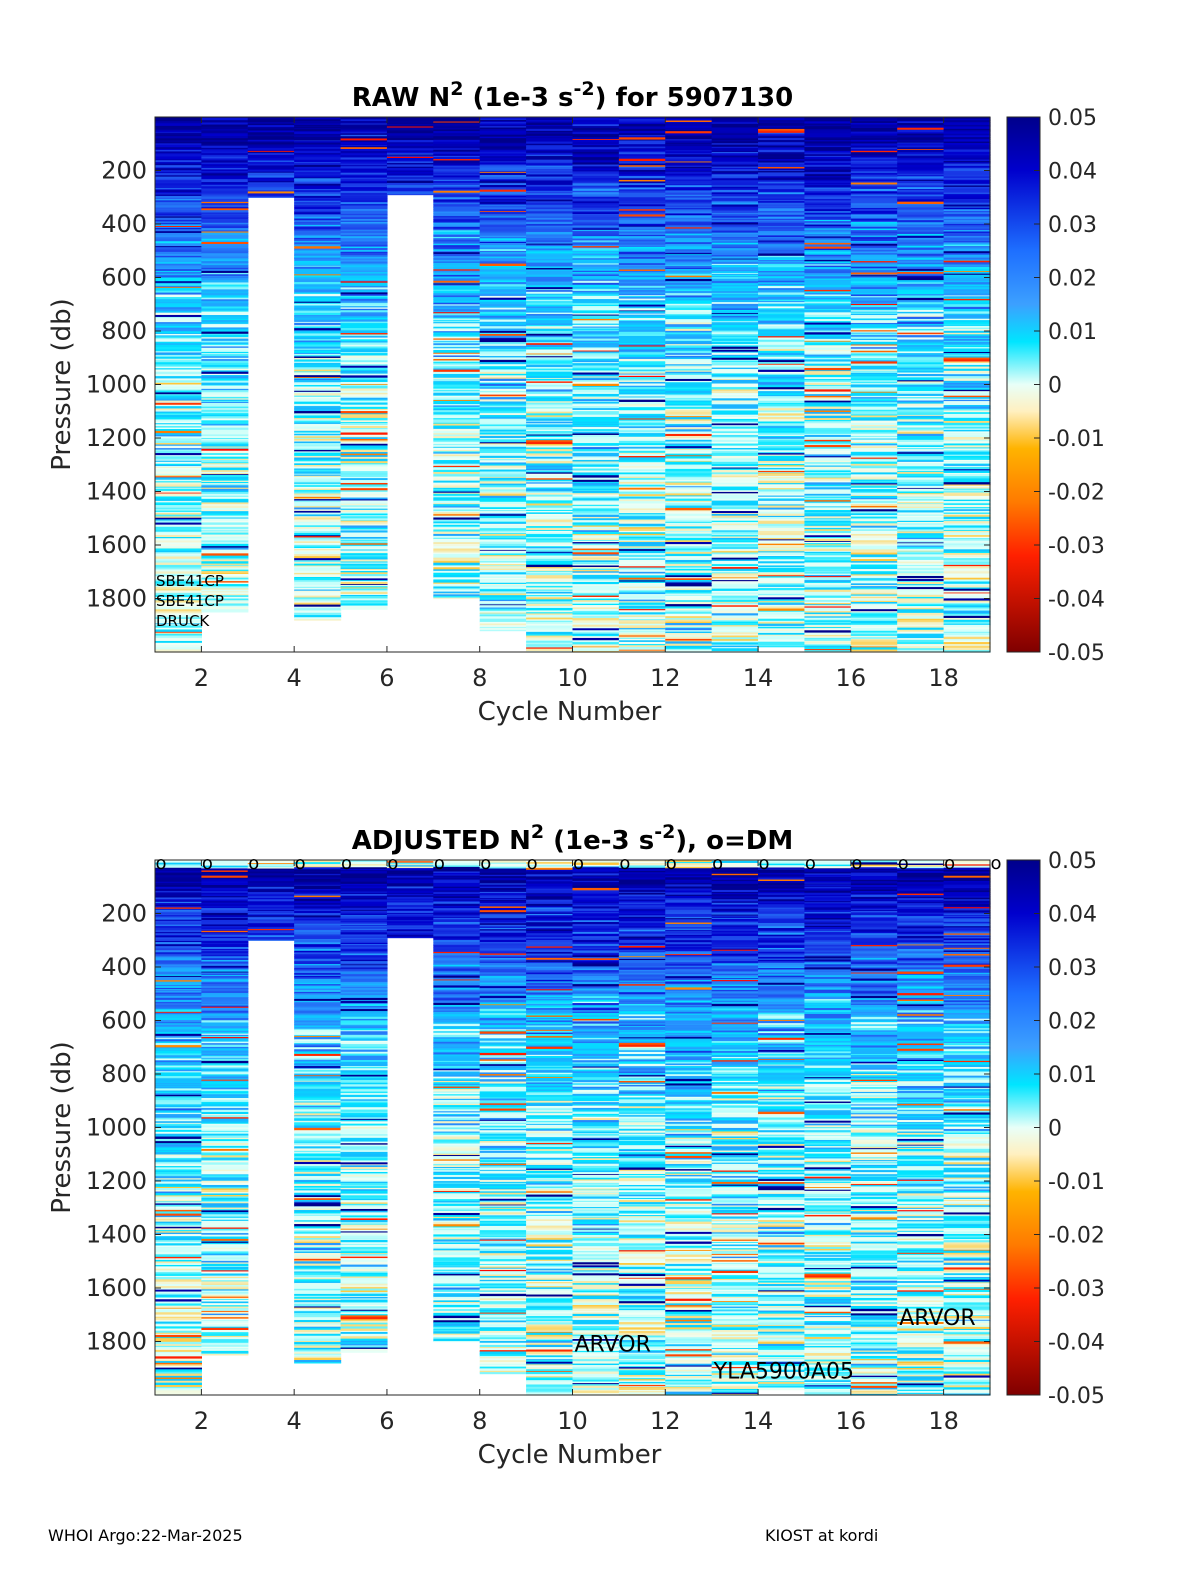 The image size is (1200, 1575). Describe the element at coordinates (190, 601) in the screenshot. I see `annotation-label: SBE41CP` at that location.